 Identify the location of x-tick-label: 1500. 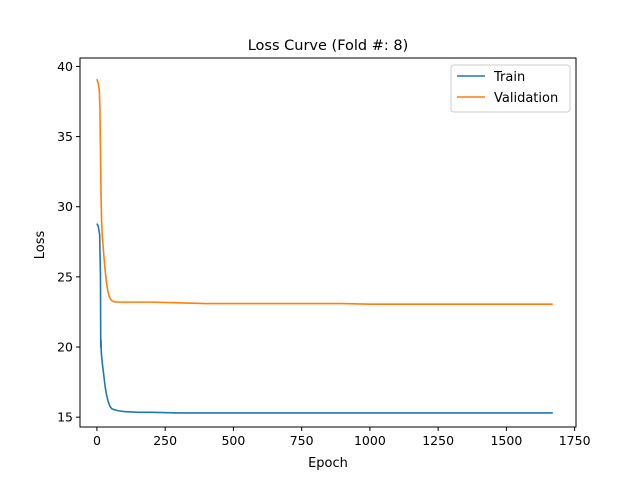
(506, 440).